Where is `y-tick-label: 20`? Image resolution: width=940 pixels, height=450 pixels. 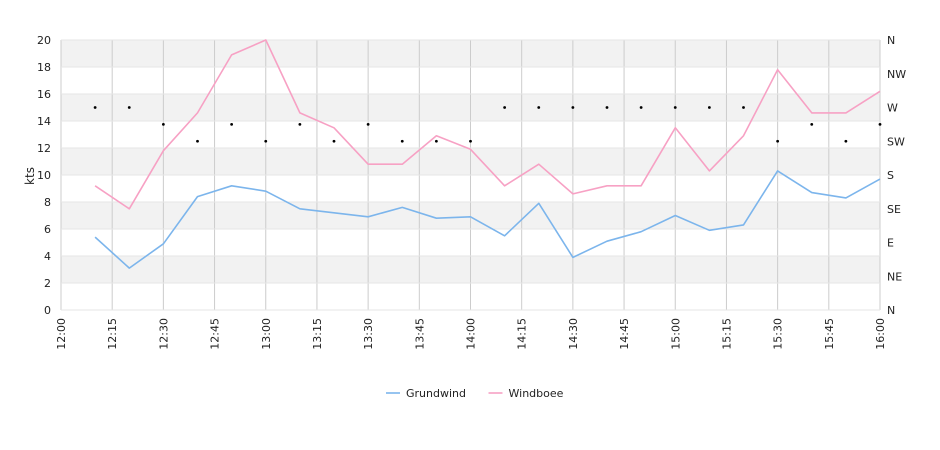
y-tick-label: 20 is located at coordinates (44, 40).